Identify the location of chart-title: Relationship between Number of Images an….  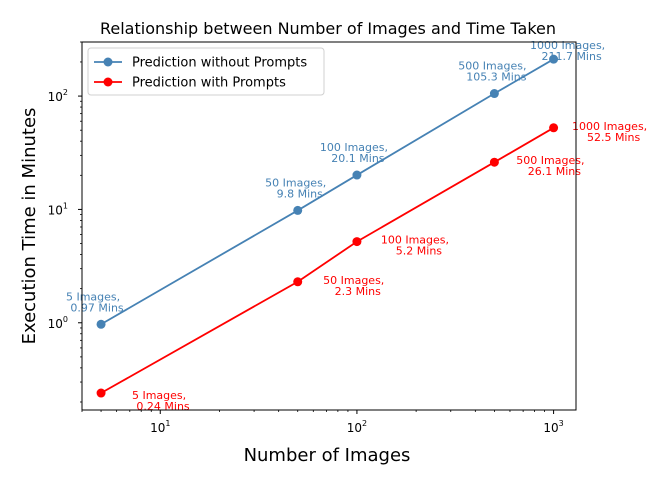
(328, 28).